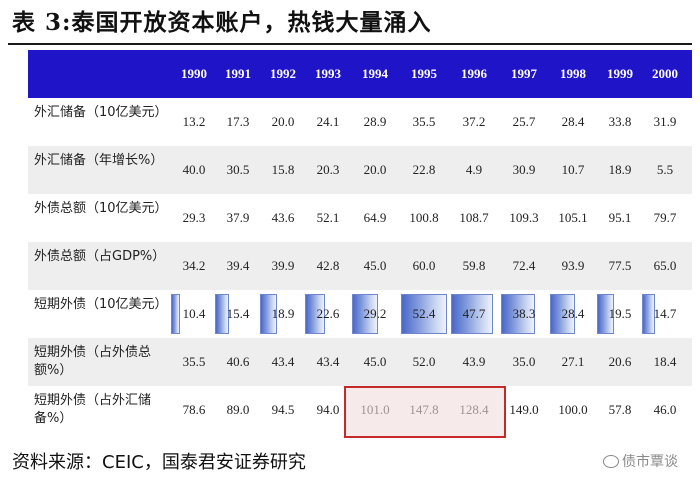 The image size is (700, 487). Describe the element at coordinates (524, 121) in the screenshot. I see `cell-value: 25.7` at that location.